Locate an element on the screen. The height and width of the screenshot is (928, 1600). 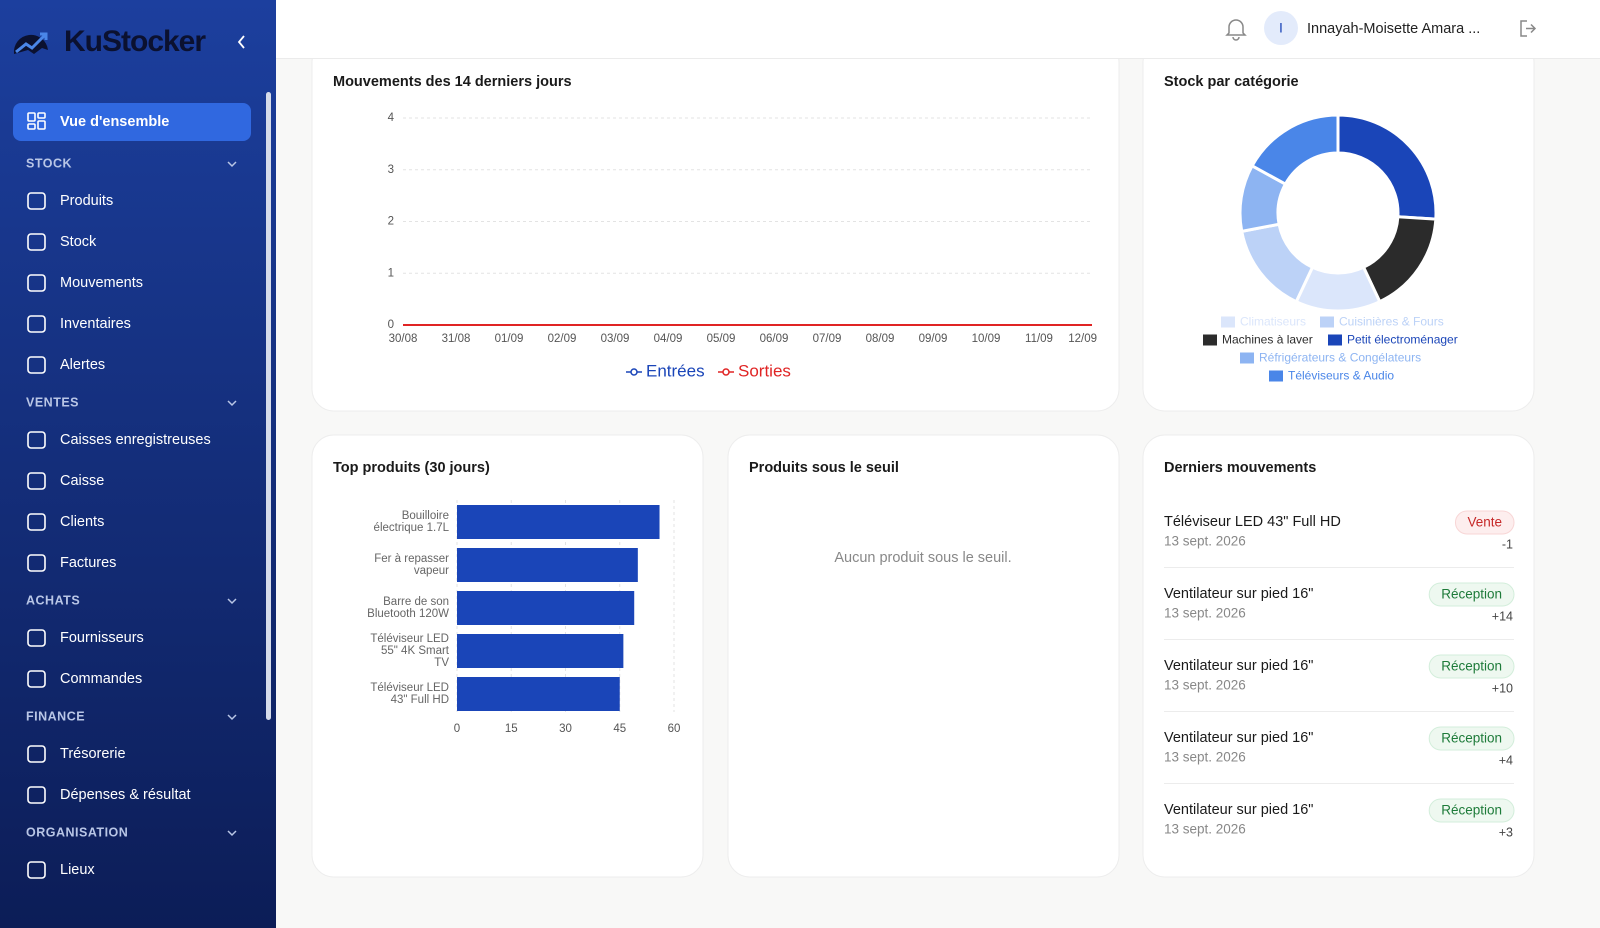
card is located at coordinates (1338, 656).